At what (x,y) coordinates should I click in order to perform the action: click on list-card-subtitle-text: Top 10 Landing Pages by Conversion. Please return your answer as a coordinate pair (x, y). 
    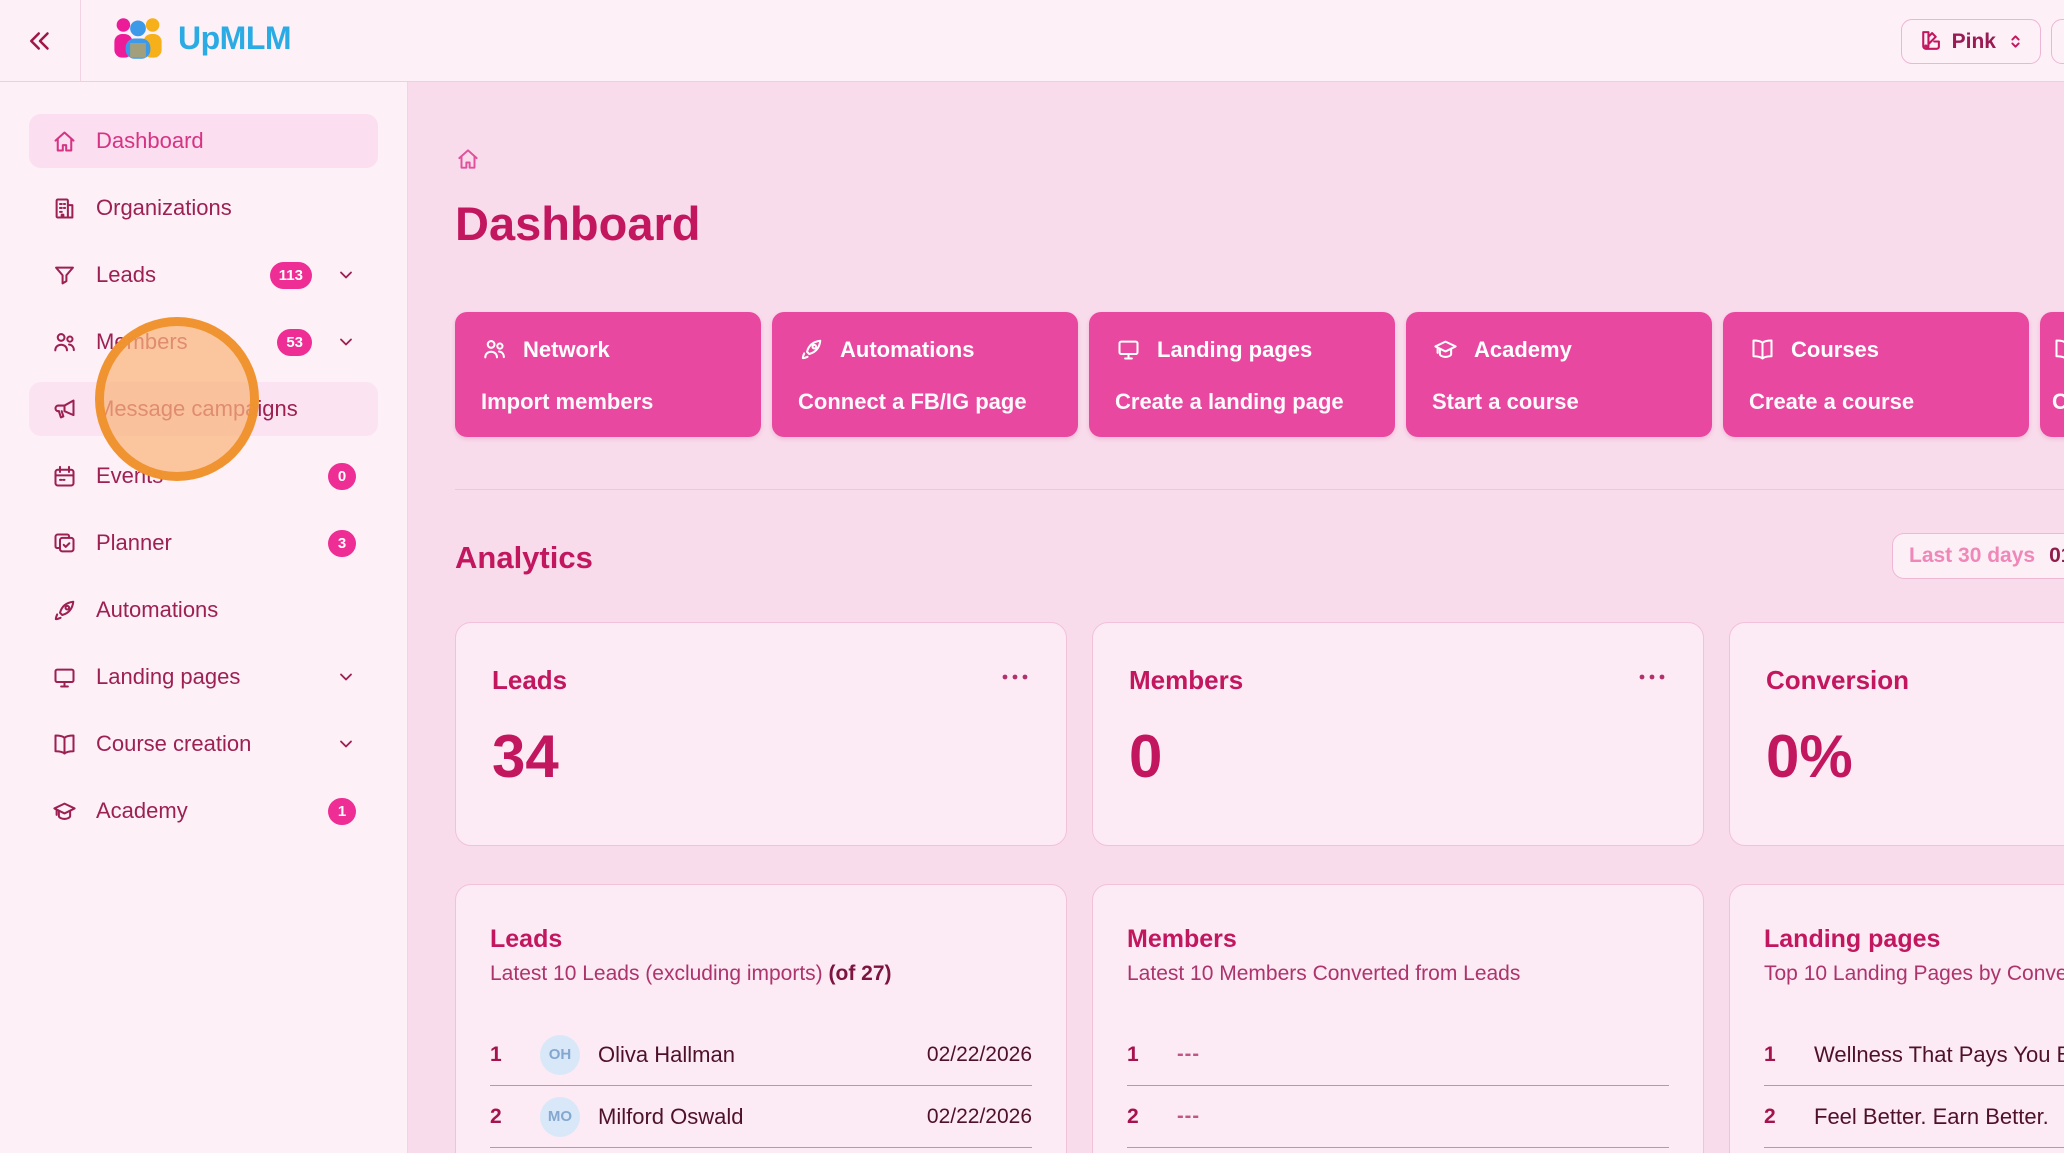
    Looking at the image, I should click on (1914, 973).